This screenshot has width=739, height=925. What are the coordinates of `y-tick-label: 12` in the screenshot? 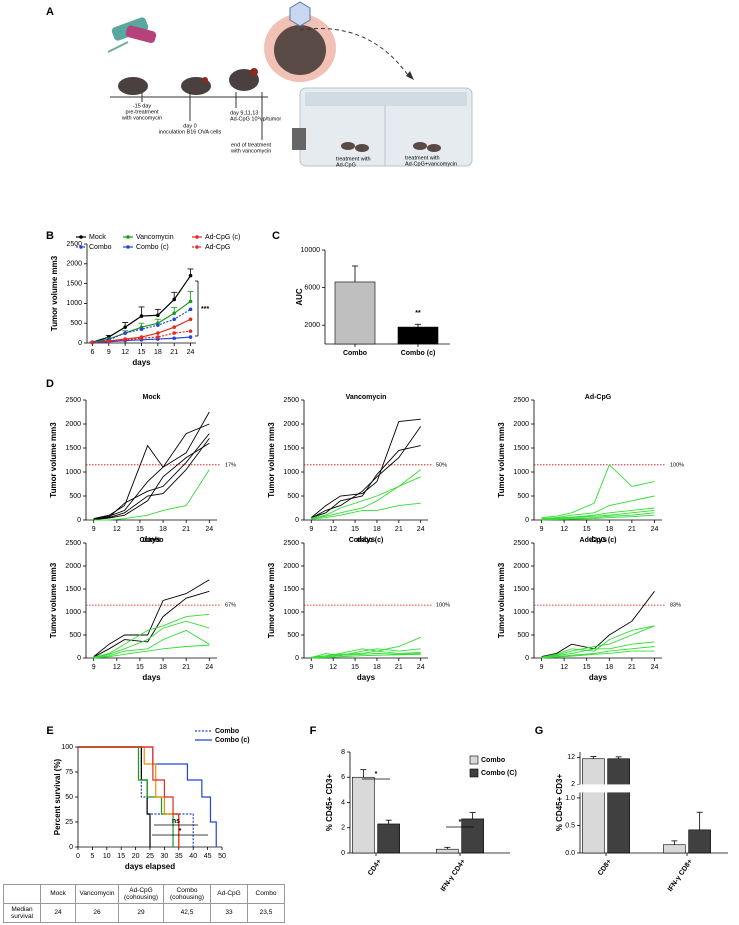 It's located at (571, 757).